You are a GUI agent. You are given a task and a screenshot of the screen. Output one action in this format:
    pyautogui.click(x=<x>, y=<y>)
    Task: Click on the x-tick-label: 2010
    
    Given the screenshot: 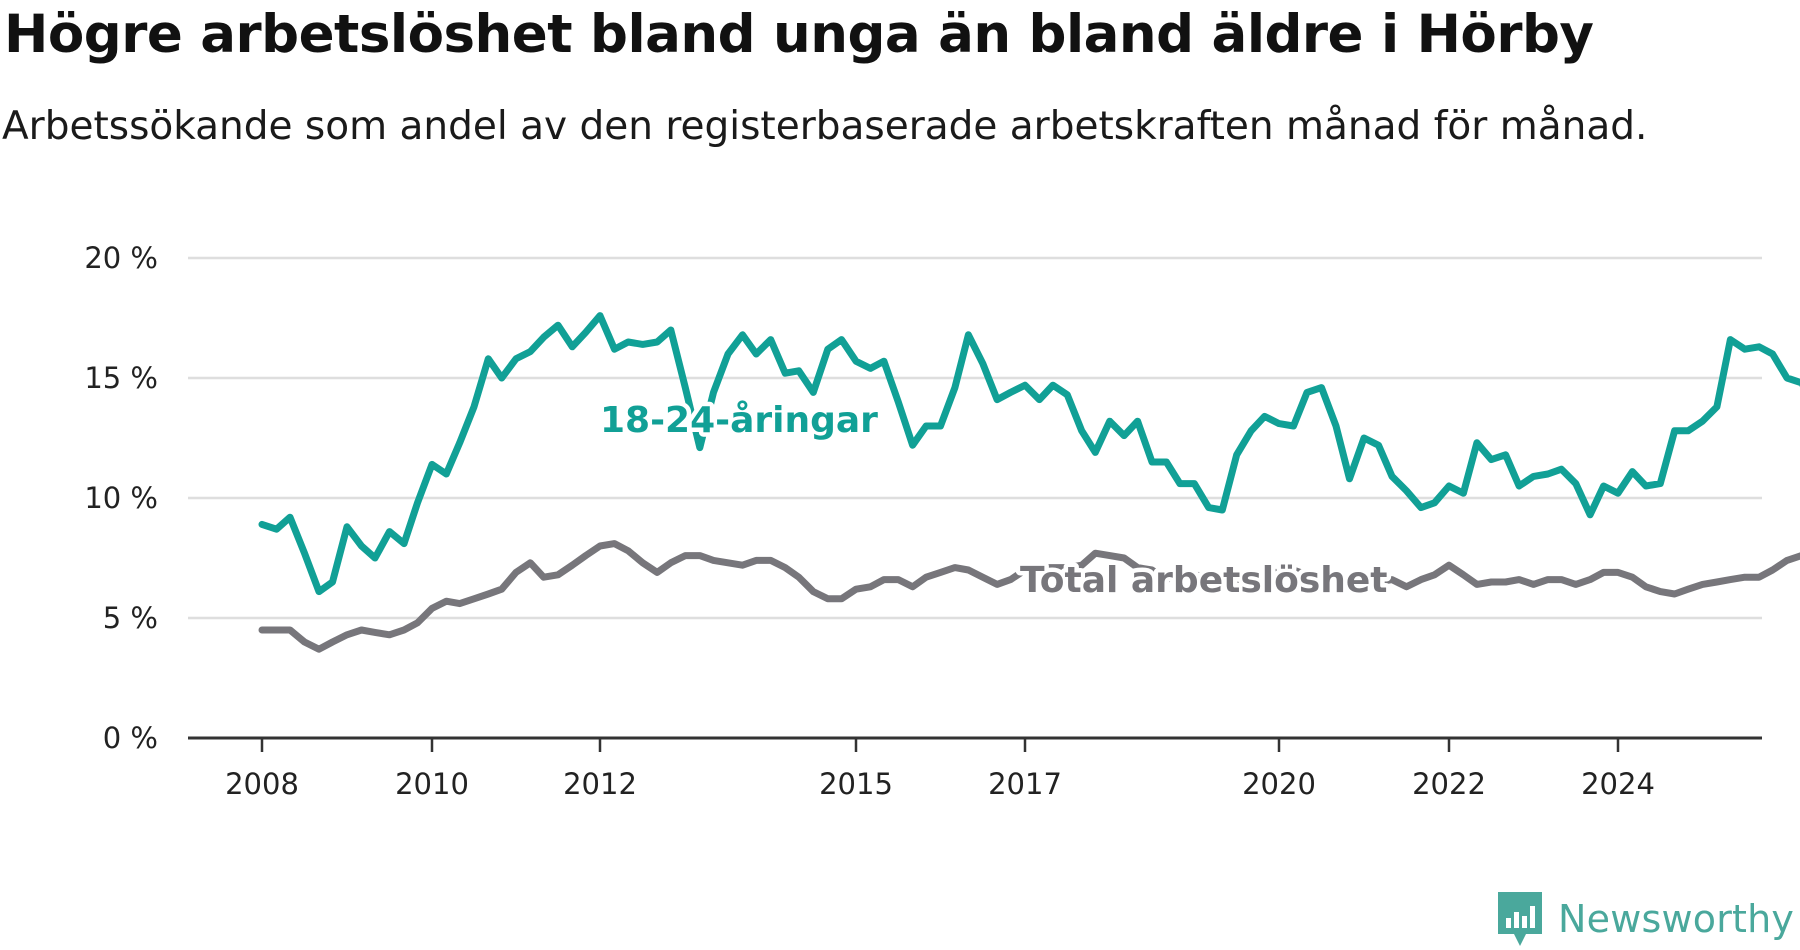 What is the action you would take?
    pyautogui.click(x=432, y=784)
    